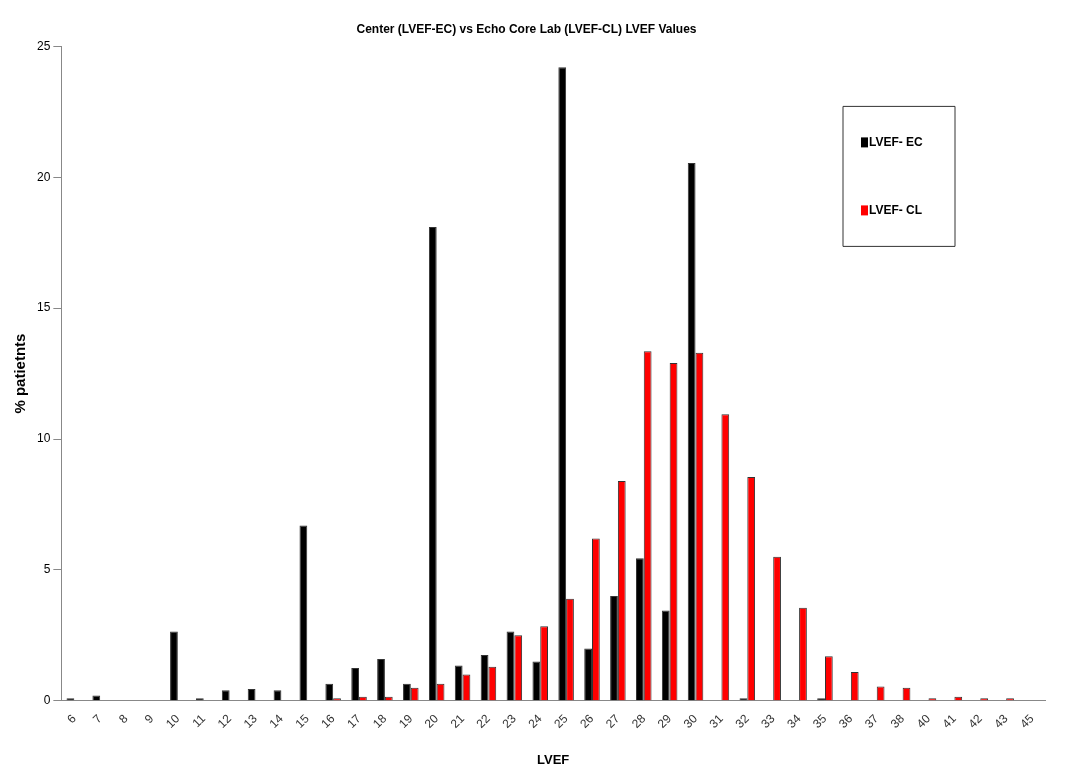  What do you see at coordinates (328, 721) in the screenshot?
I see `x-tick-label: 16` at bounding box center [328, 721].